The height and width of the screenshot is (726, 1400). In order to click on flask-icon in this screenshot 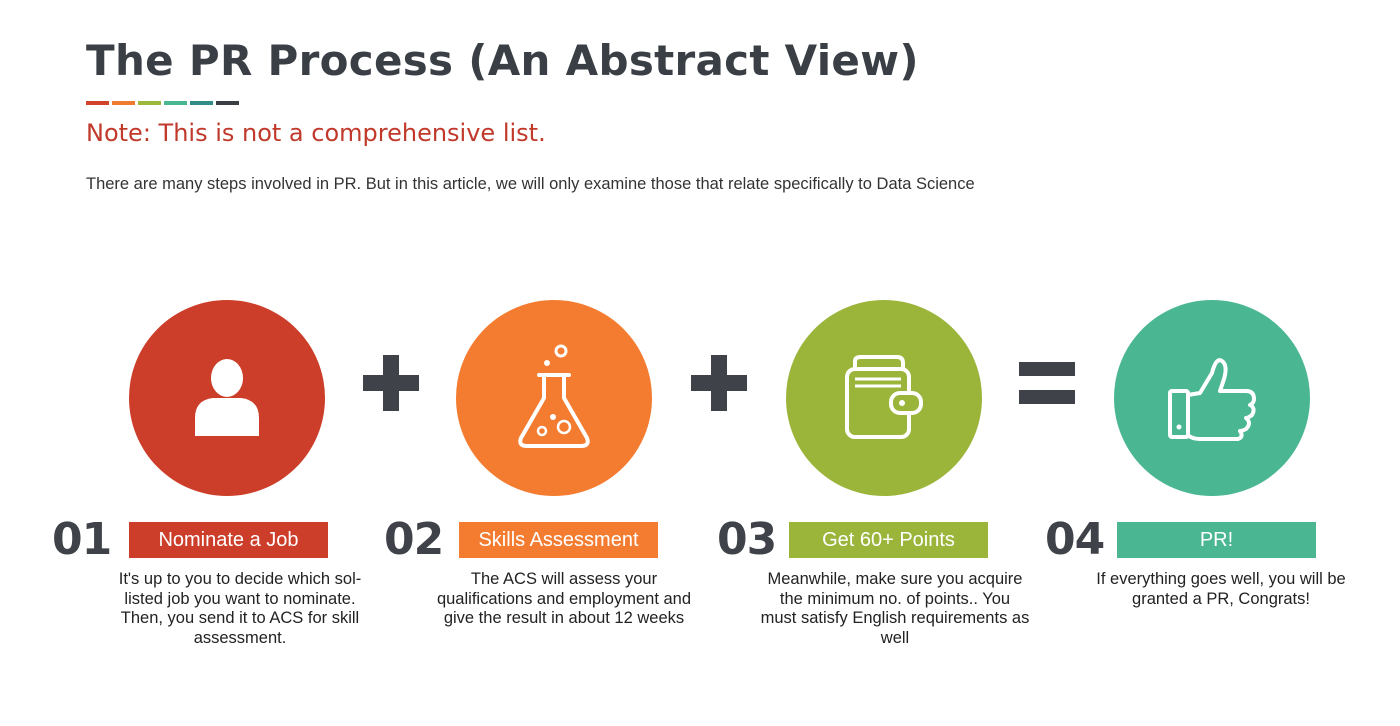, I will do `click(554, 396)`.